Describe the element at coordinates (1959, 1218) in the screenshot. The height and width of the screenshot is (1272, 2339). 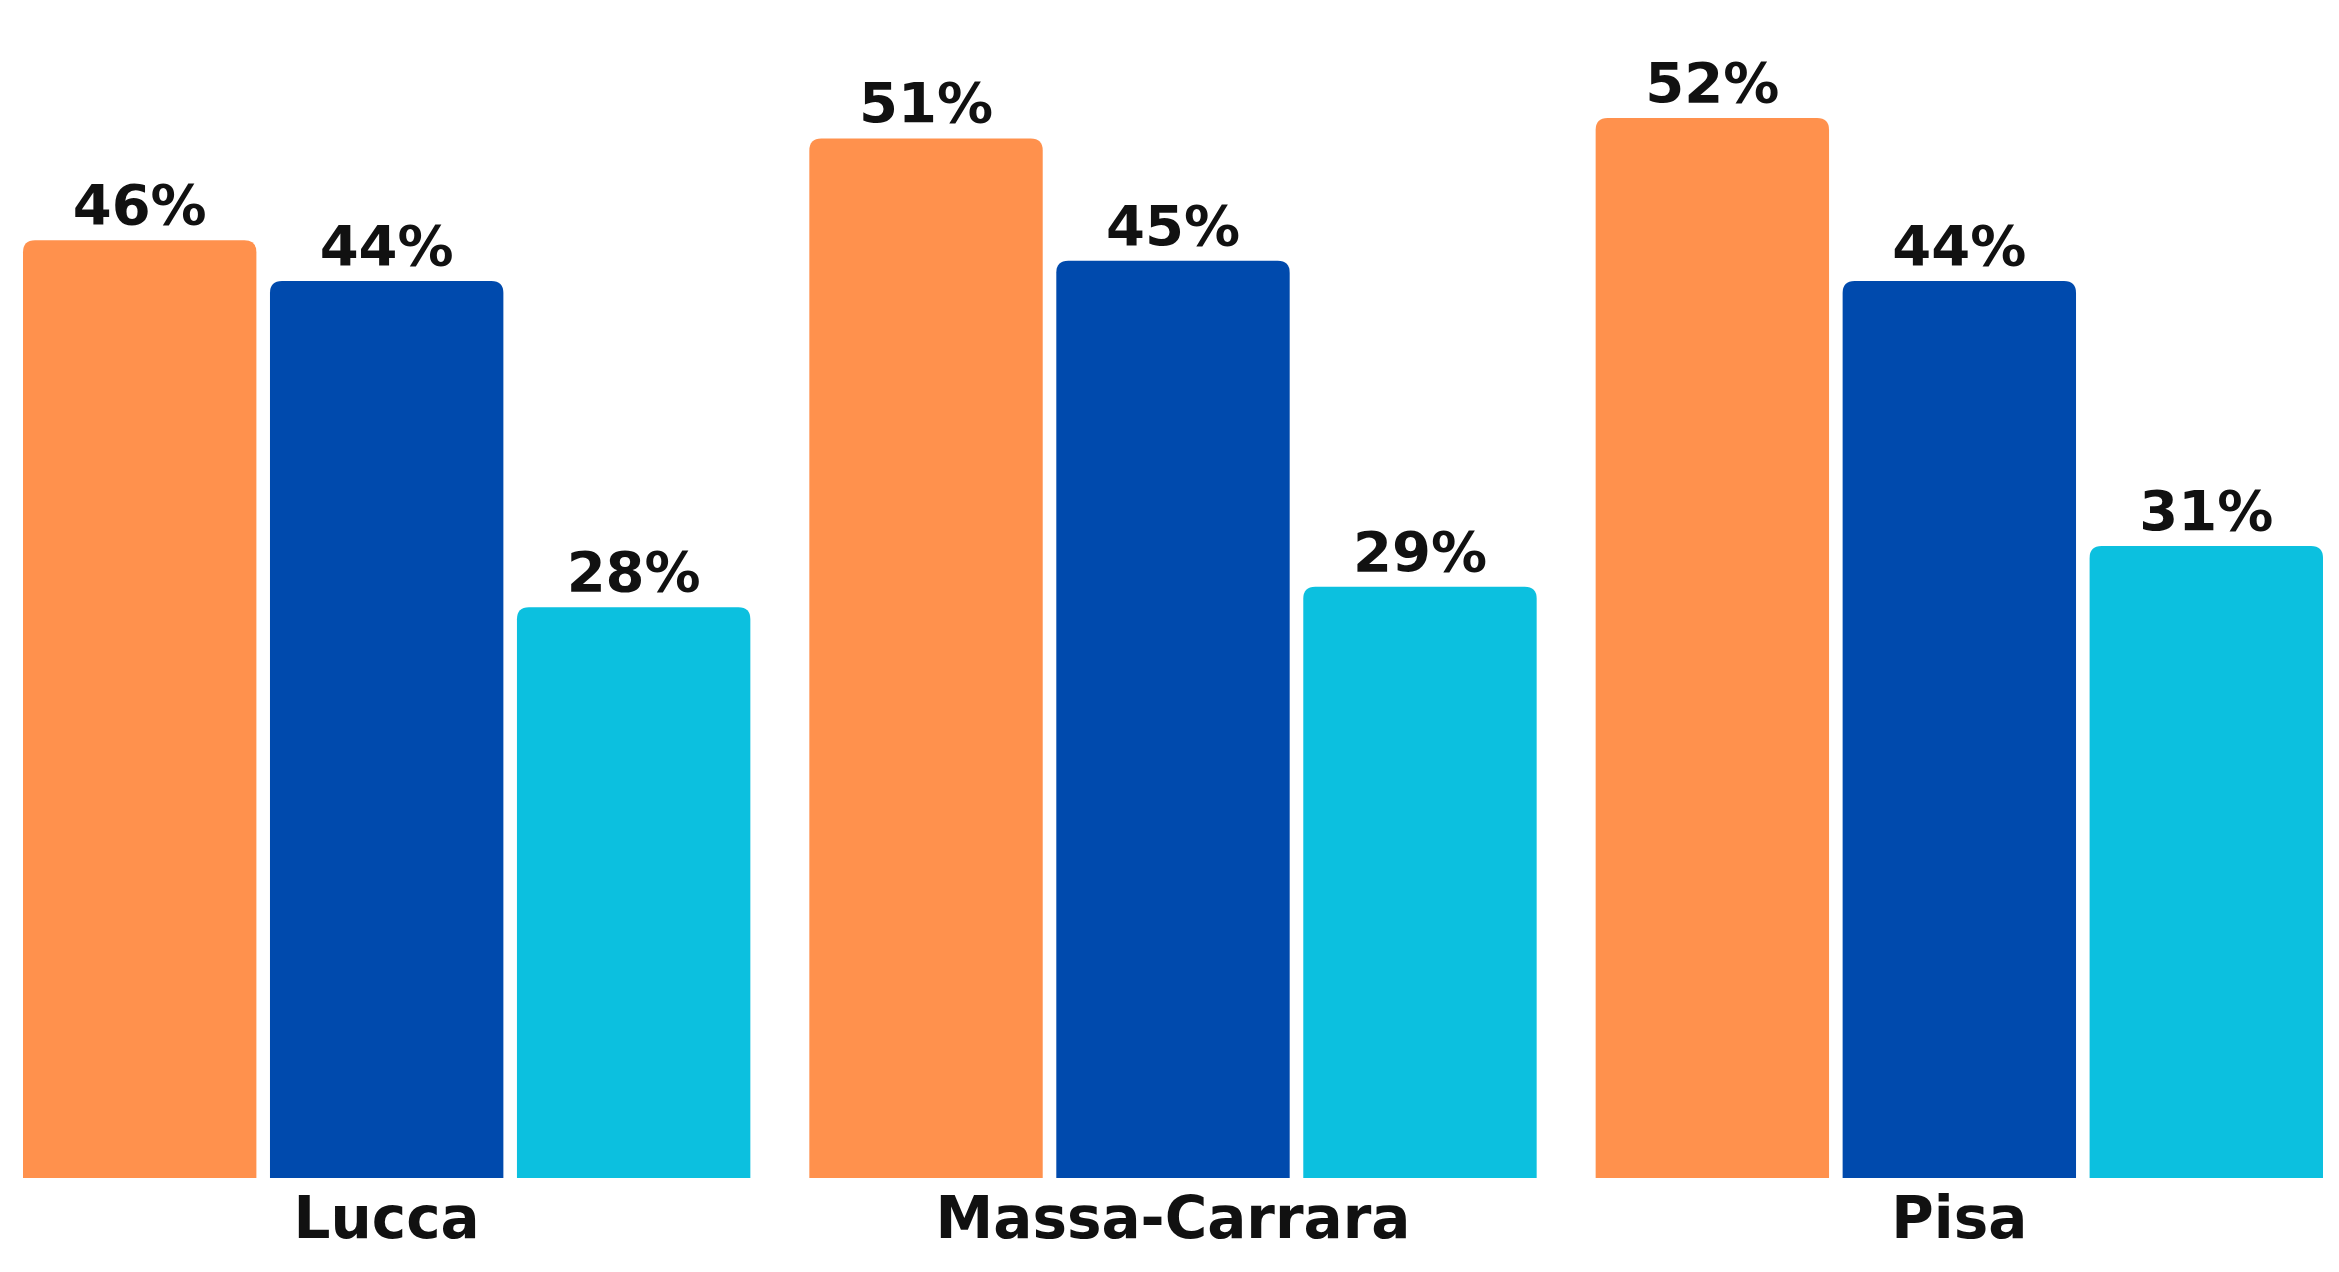
I see `x-tick-label: Pisa` at that location.